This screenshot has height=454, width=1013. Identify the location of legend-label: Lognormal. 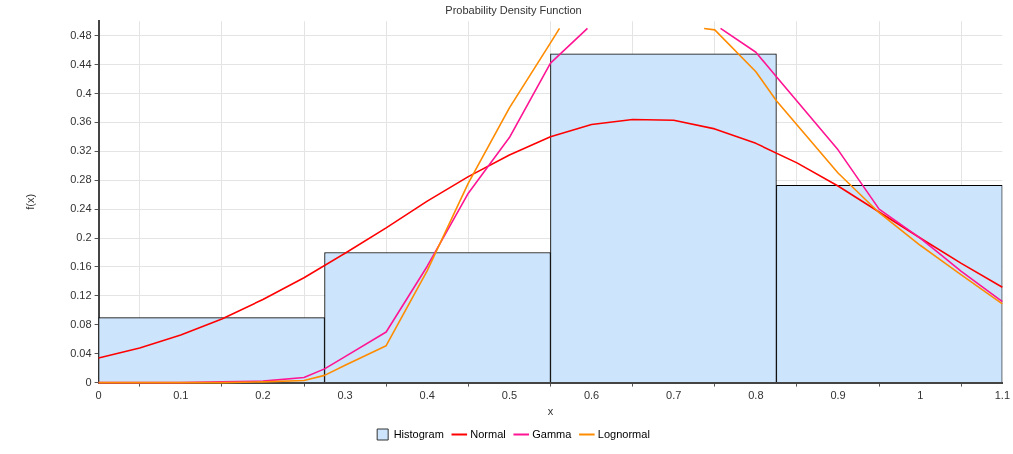
(623, 433).